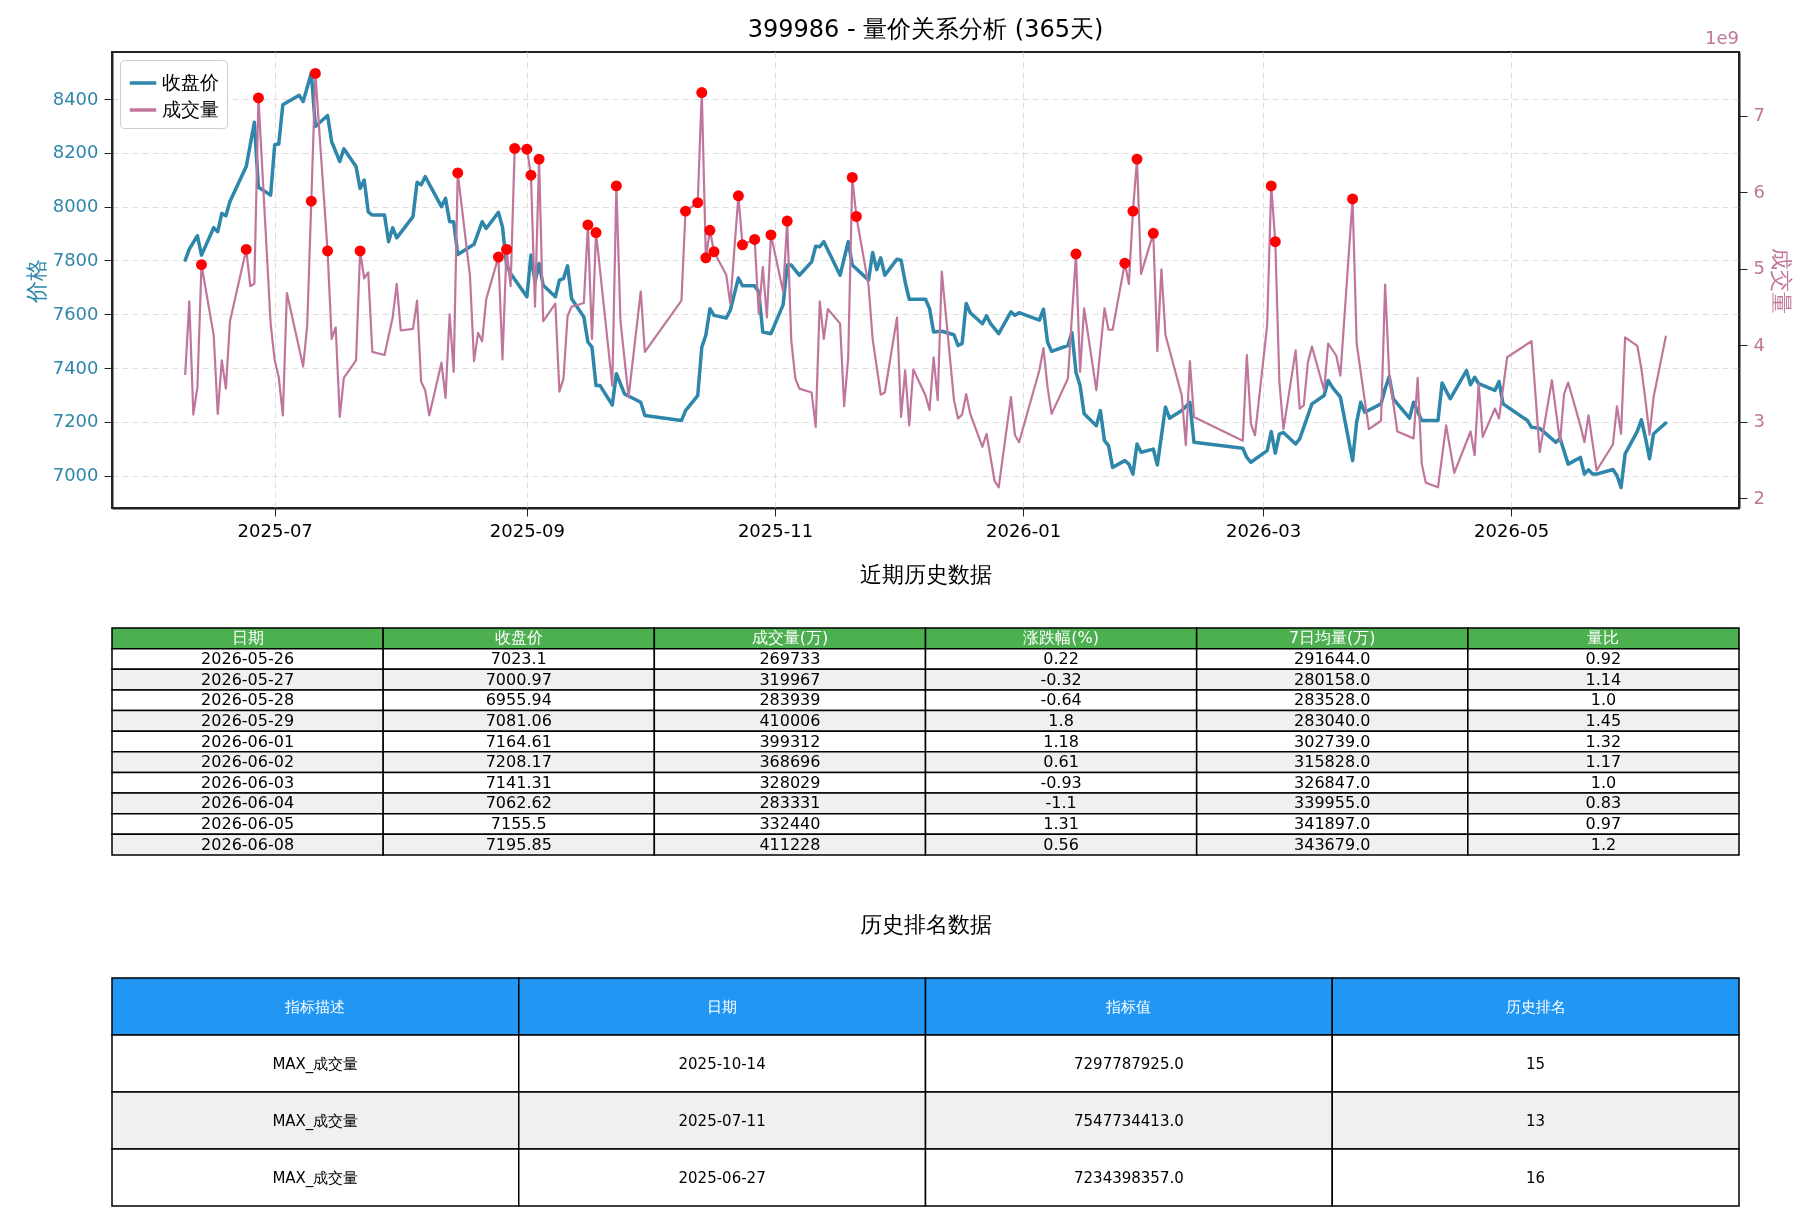 The height and width of the screenshot is (1222, 1814). Describe the element at coordinates (1332, 762) in the screenshot. I see `text: 315828.0` at that location.